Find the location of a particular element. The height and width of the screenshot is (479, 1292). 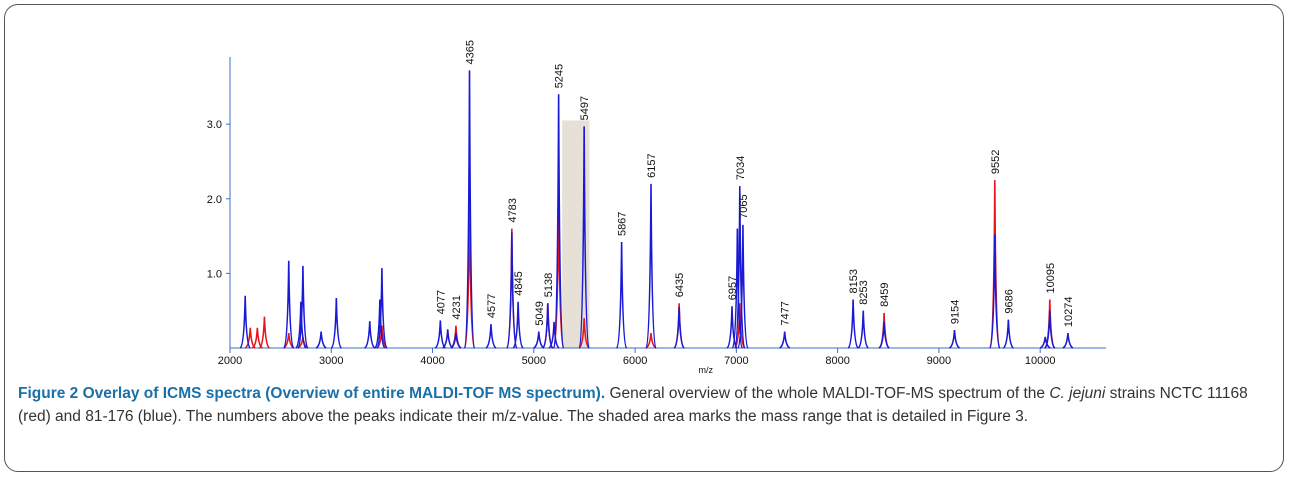

peak-label: 6435 is located at coordinates (680, 285).